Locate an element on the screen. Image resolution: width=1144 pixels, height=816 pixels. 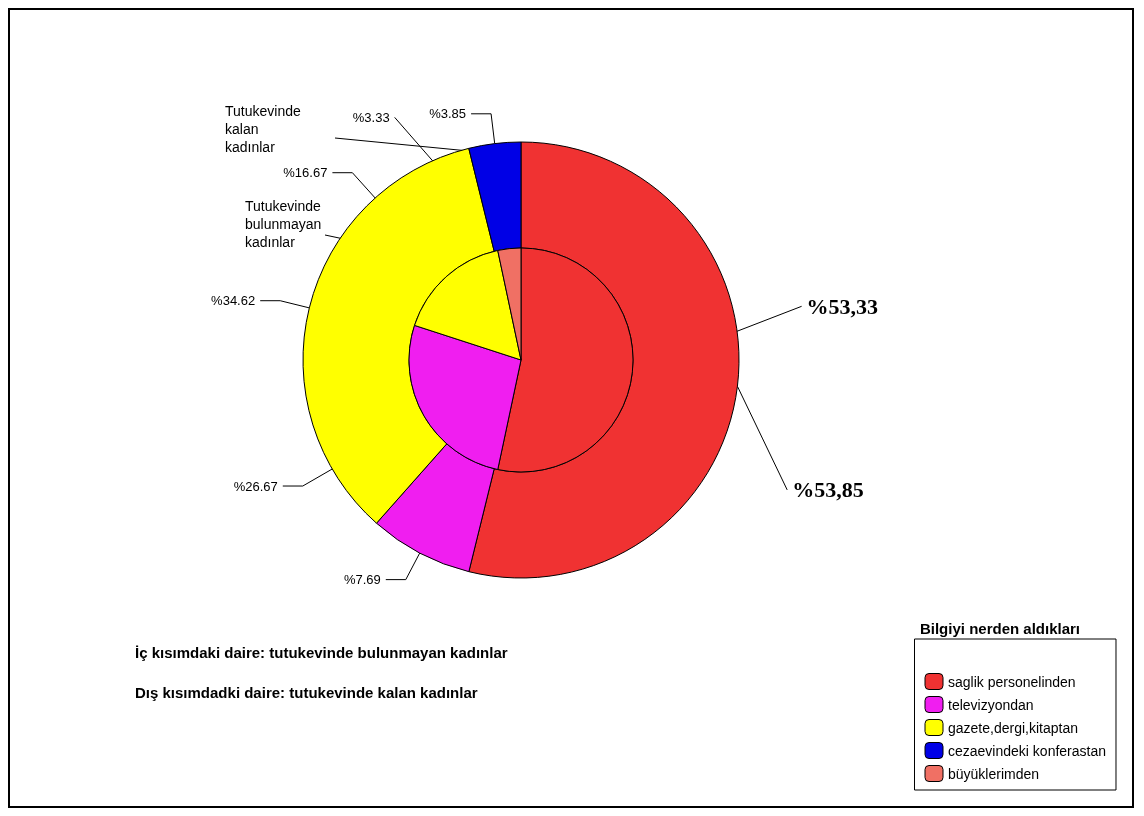
text: Dış kısımdadki daire: tutukevinde kalan kadınlar is located at coordinates (306, 692).